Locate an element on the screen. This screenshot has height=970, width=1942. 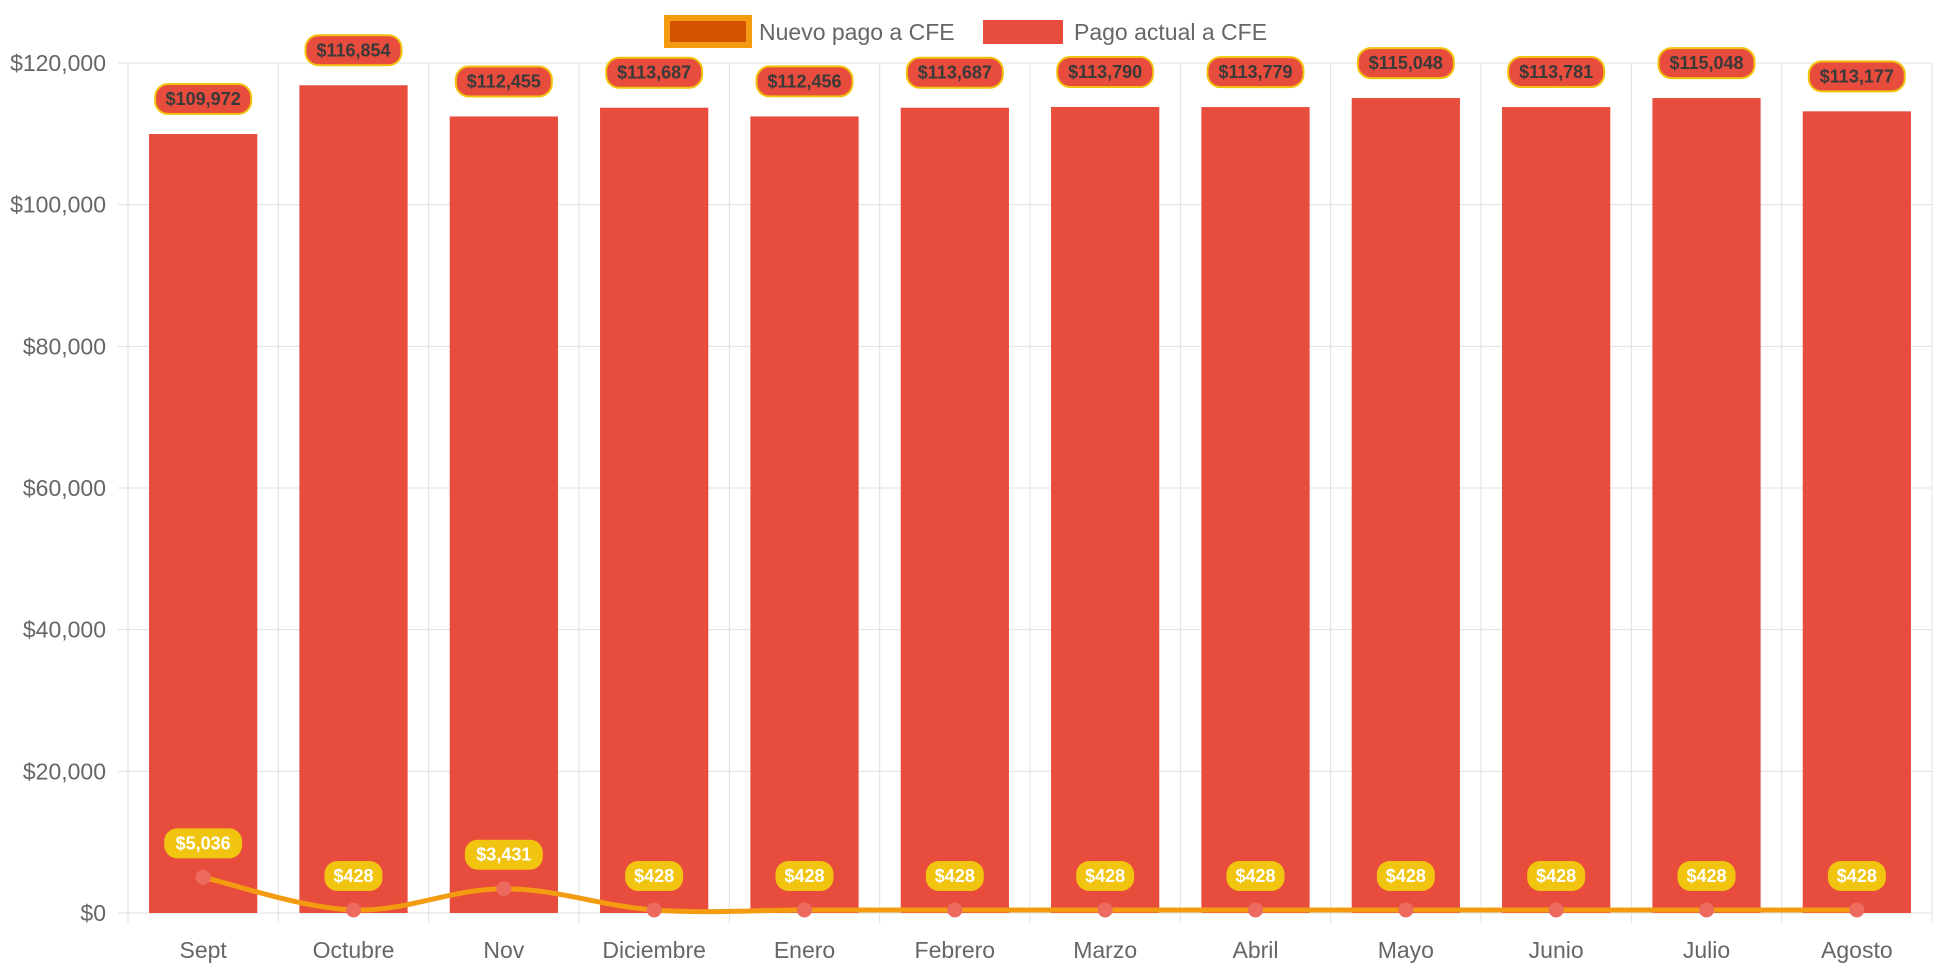
bar-data-label: $109,972 is located at coordinates (203, 99).